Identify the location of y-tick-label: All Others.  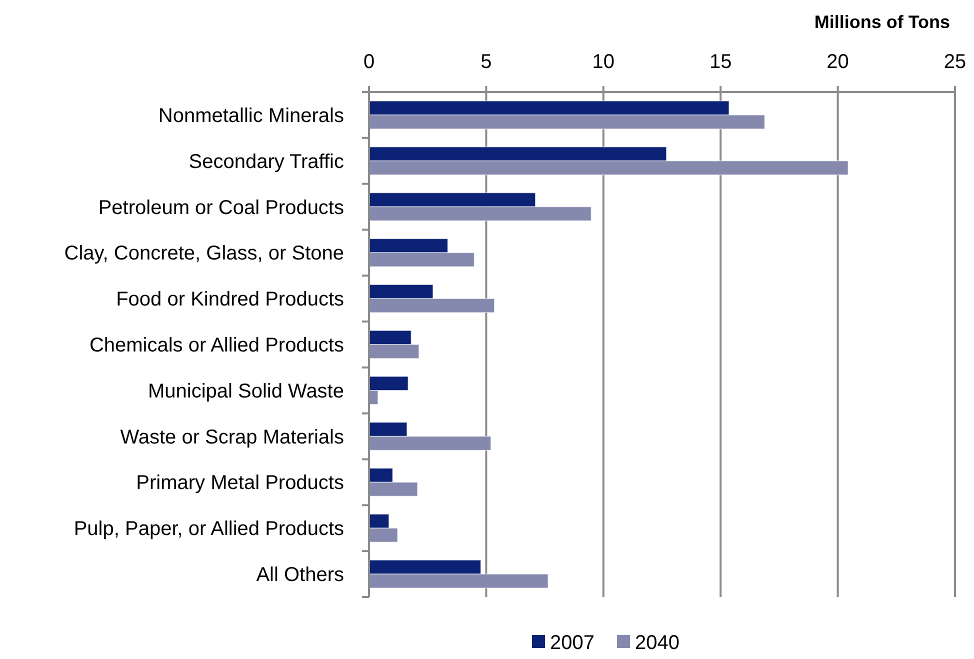
(300, 575).